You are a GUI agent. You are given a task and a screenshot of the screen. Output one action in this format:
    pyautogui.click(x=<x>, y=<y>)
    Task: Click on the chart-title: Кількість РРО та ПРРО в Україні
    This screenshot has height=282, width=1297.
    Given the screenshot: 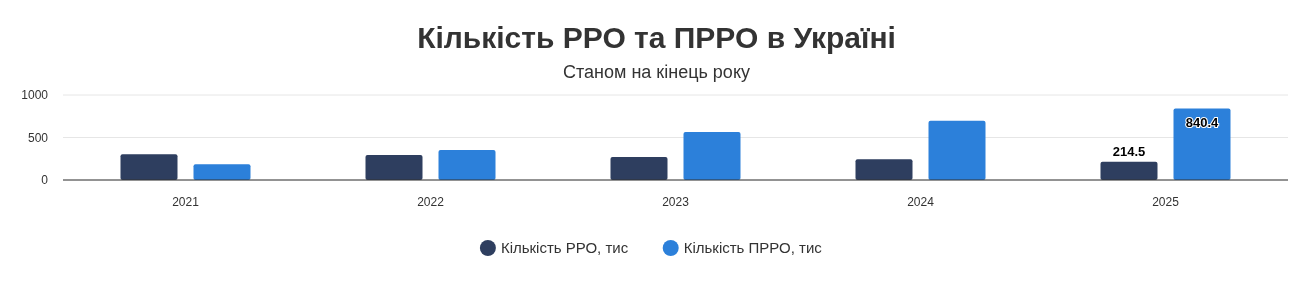 What is the action you would take?
    pyautogui.click(x=656, y=37)
    